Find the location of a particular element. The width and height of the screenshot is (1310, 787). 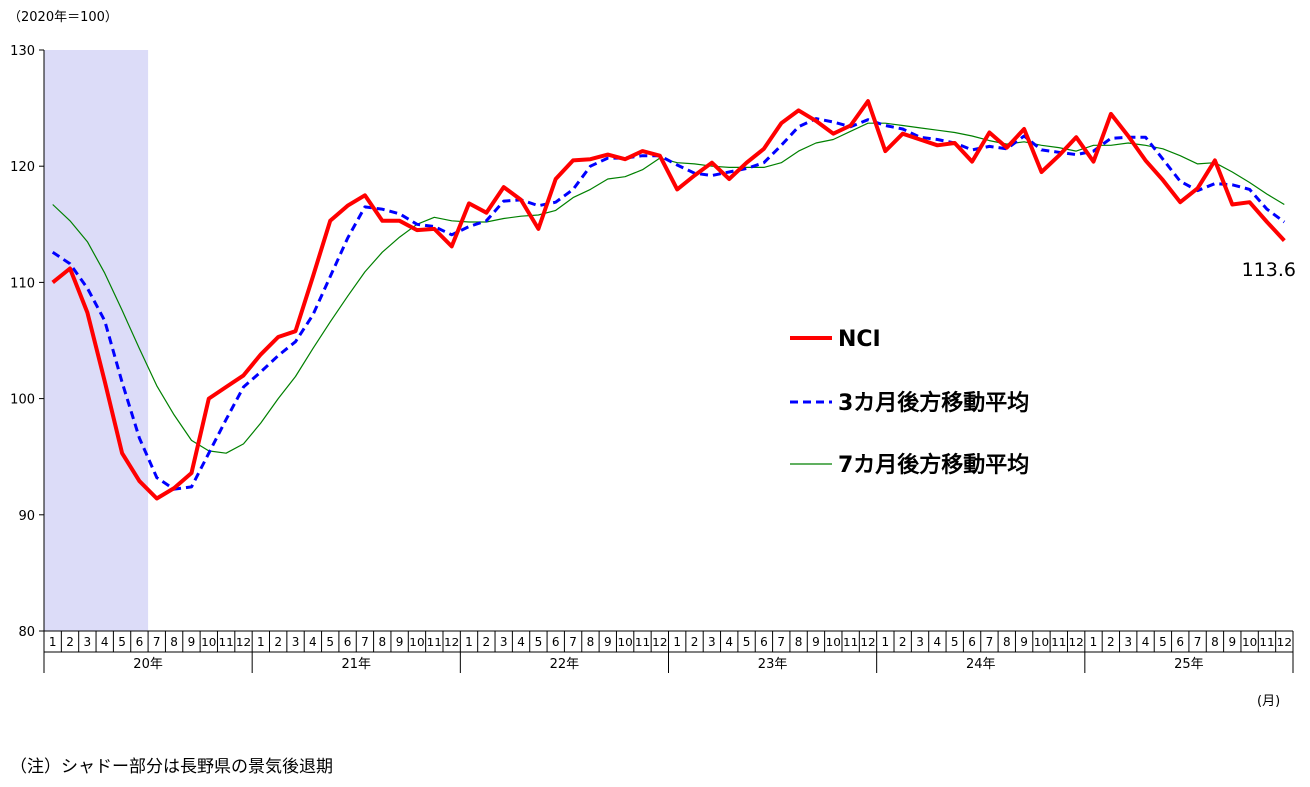

legend-label-ma7: 7カ月後方移動平均 is located at coordinates (933, 465).